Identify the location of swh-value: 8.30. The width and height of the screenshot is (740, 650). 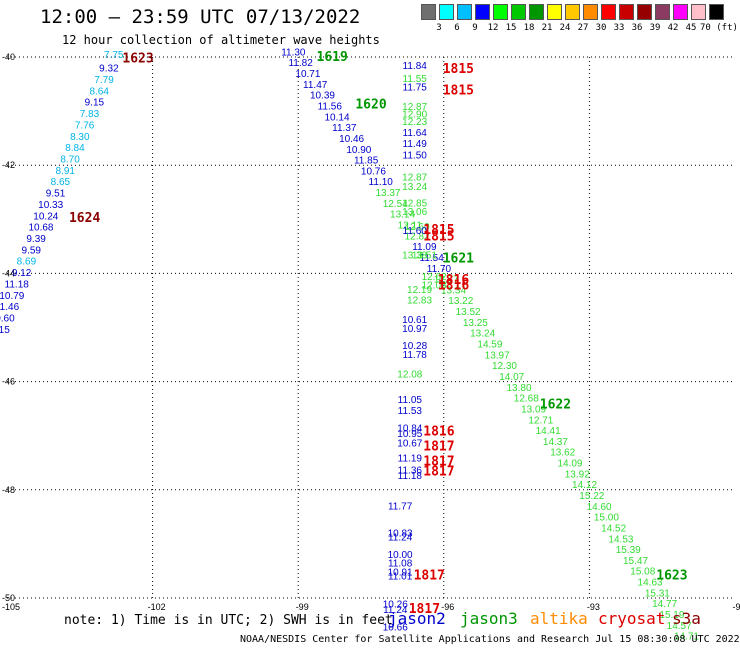
(80, 137).